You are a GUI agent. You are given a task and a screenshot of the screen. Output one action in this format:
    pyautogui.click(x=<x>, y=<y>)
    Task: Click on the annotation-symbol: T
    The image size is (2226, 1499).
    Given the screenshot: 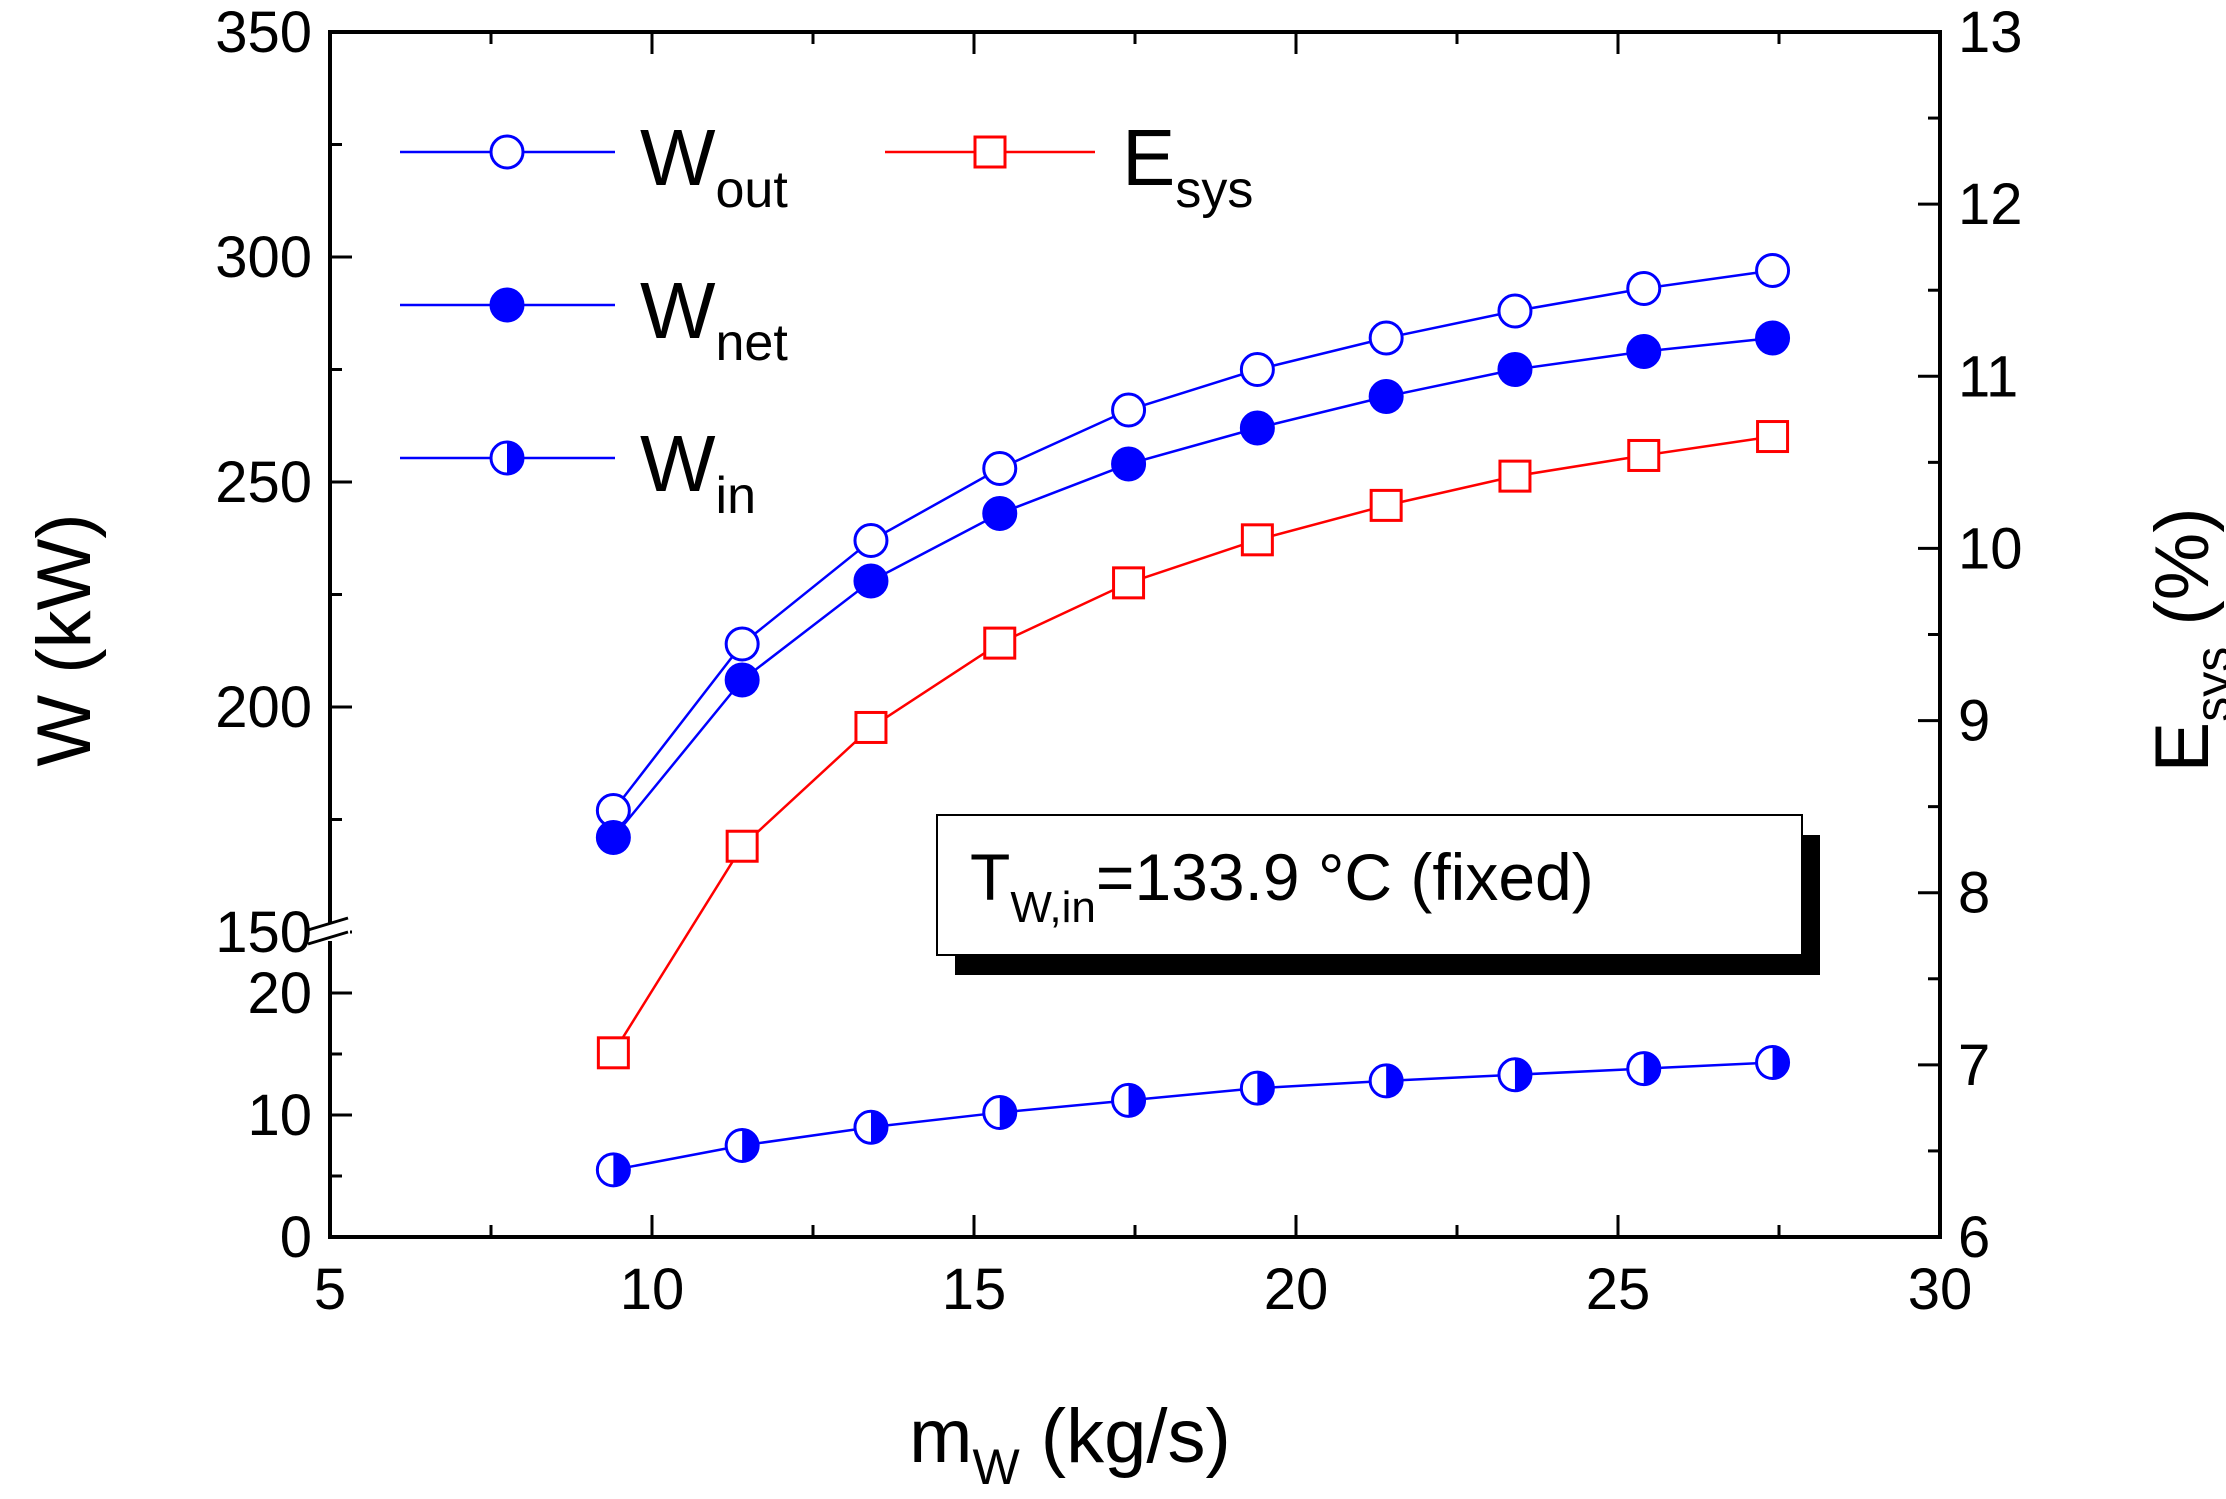 What is the action you would take?
    pyautogui.click(x=990, y=877)
    